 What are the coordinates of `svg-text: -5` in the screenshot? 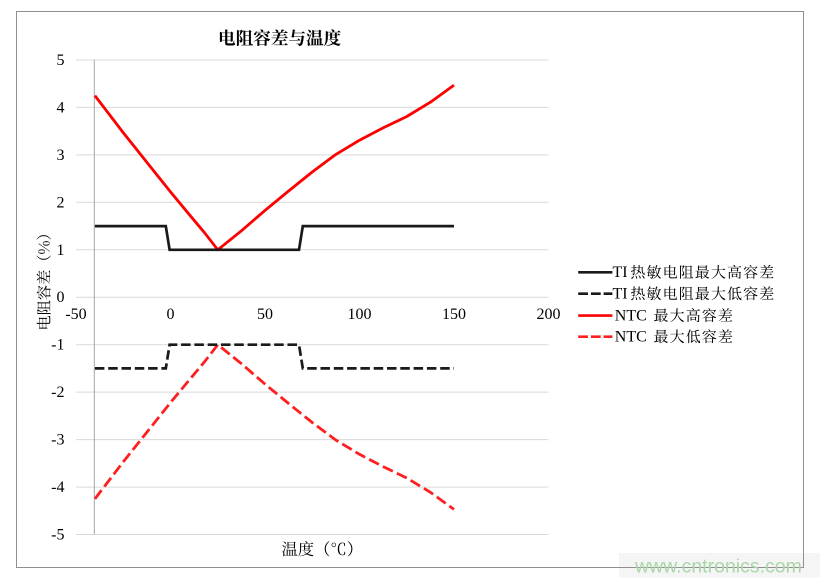 It's located at (57, 535).